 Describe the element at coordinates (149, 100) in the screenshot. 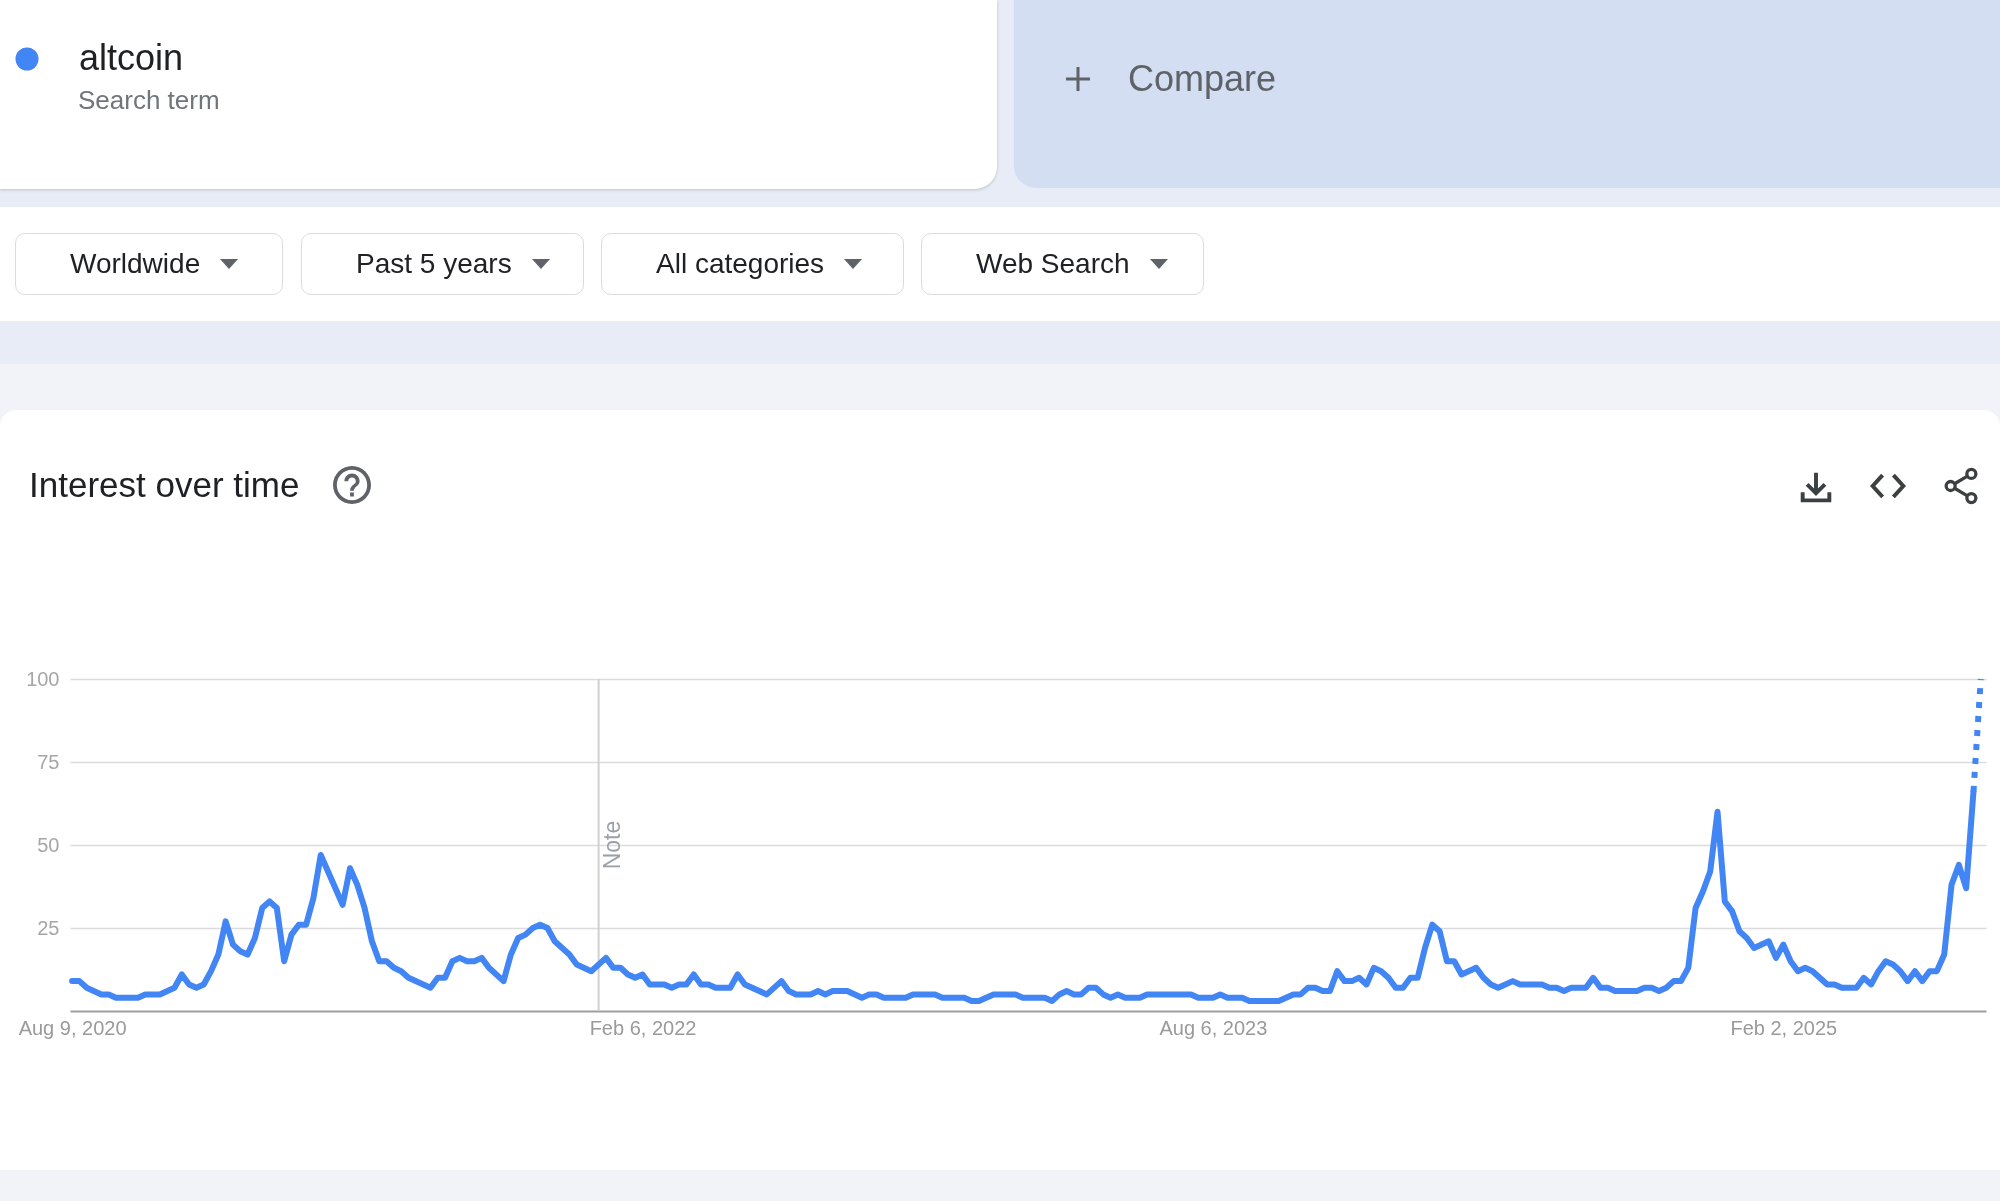

I see `text: Search term` at that location.